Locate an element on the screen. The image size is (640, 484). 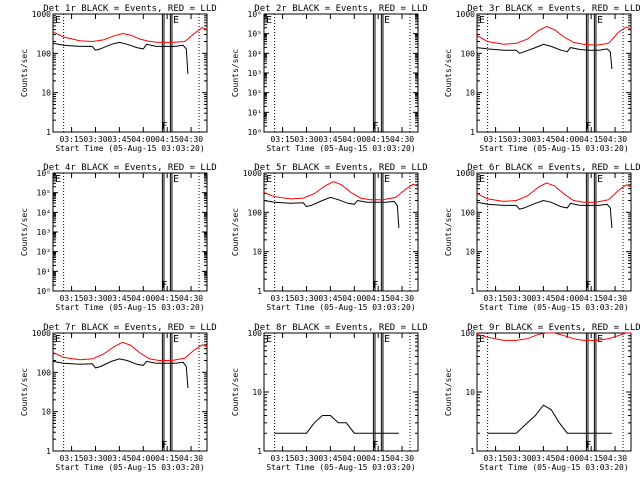
y-tick-label: 10⁰ is located at coordinates (44, 291).